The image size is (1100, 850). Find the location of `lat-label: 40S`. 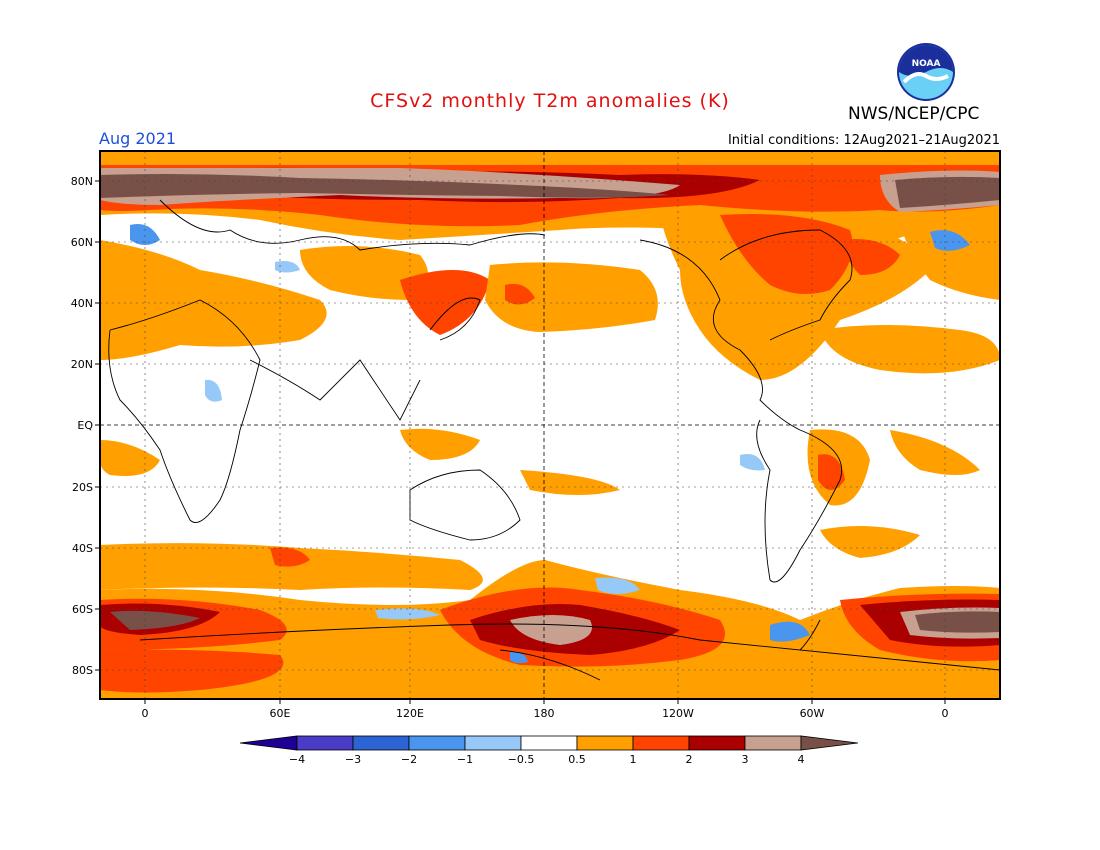

lat-label: 40S is located at coordinates (82, 548).